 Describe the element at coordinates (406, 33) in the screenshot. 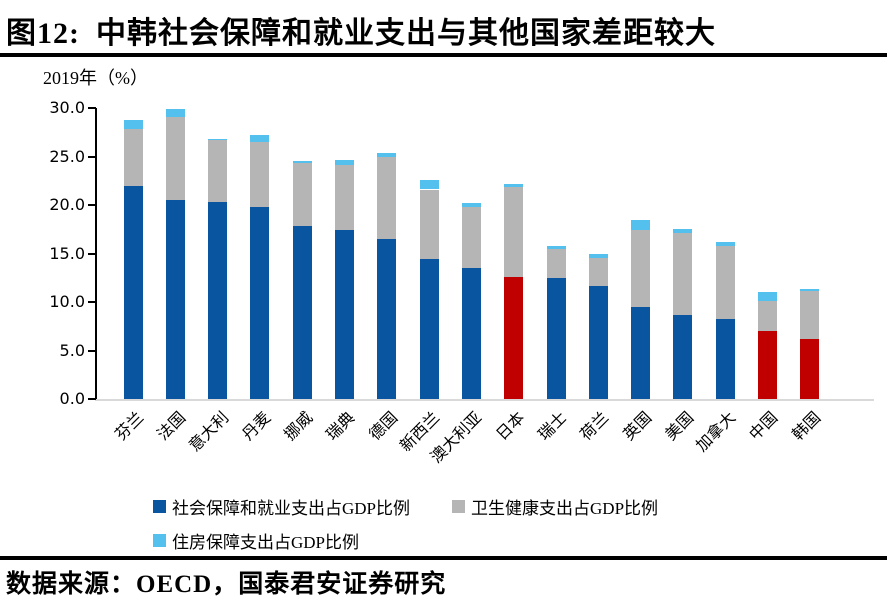

I see `figure-title-text: 中韩社会保障和就业支出与其他国家差距较大` at that location.